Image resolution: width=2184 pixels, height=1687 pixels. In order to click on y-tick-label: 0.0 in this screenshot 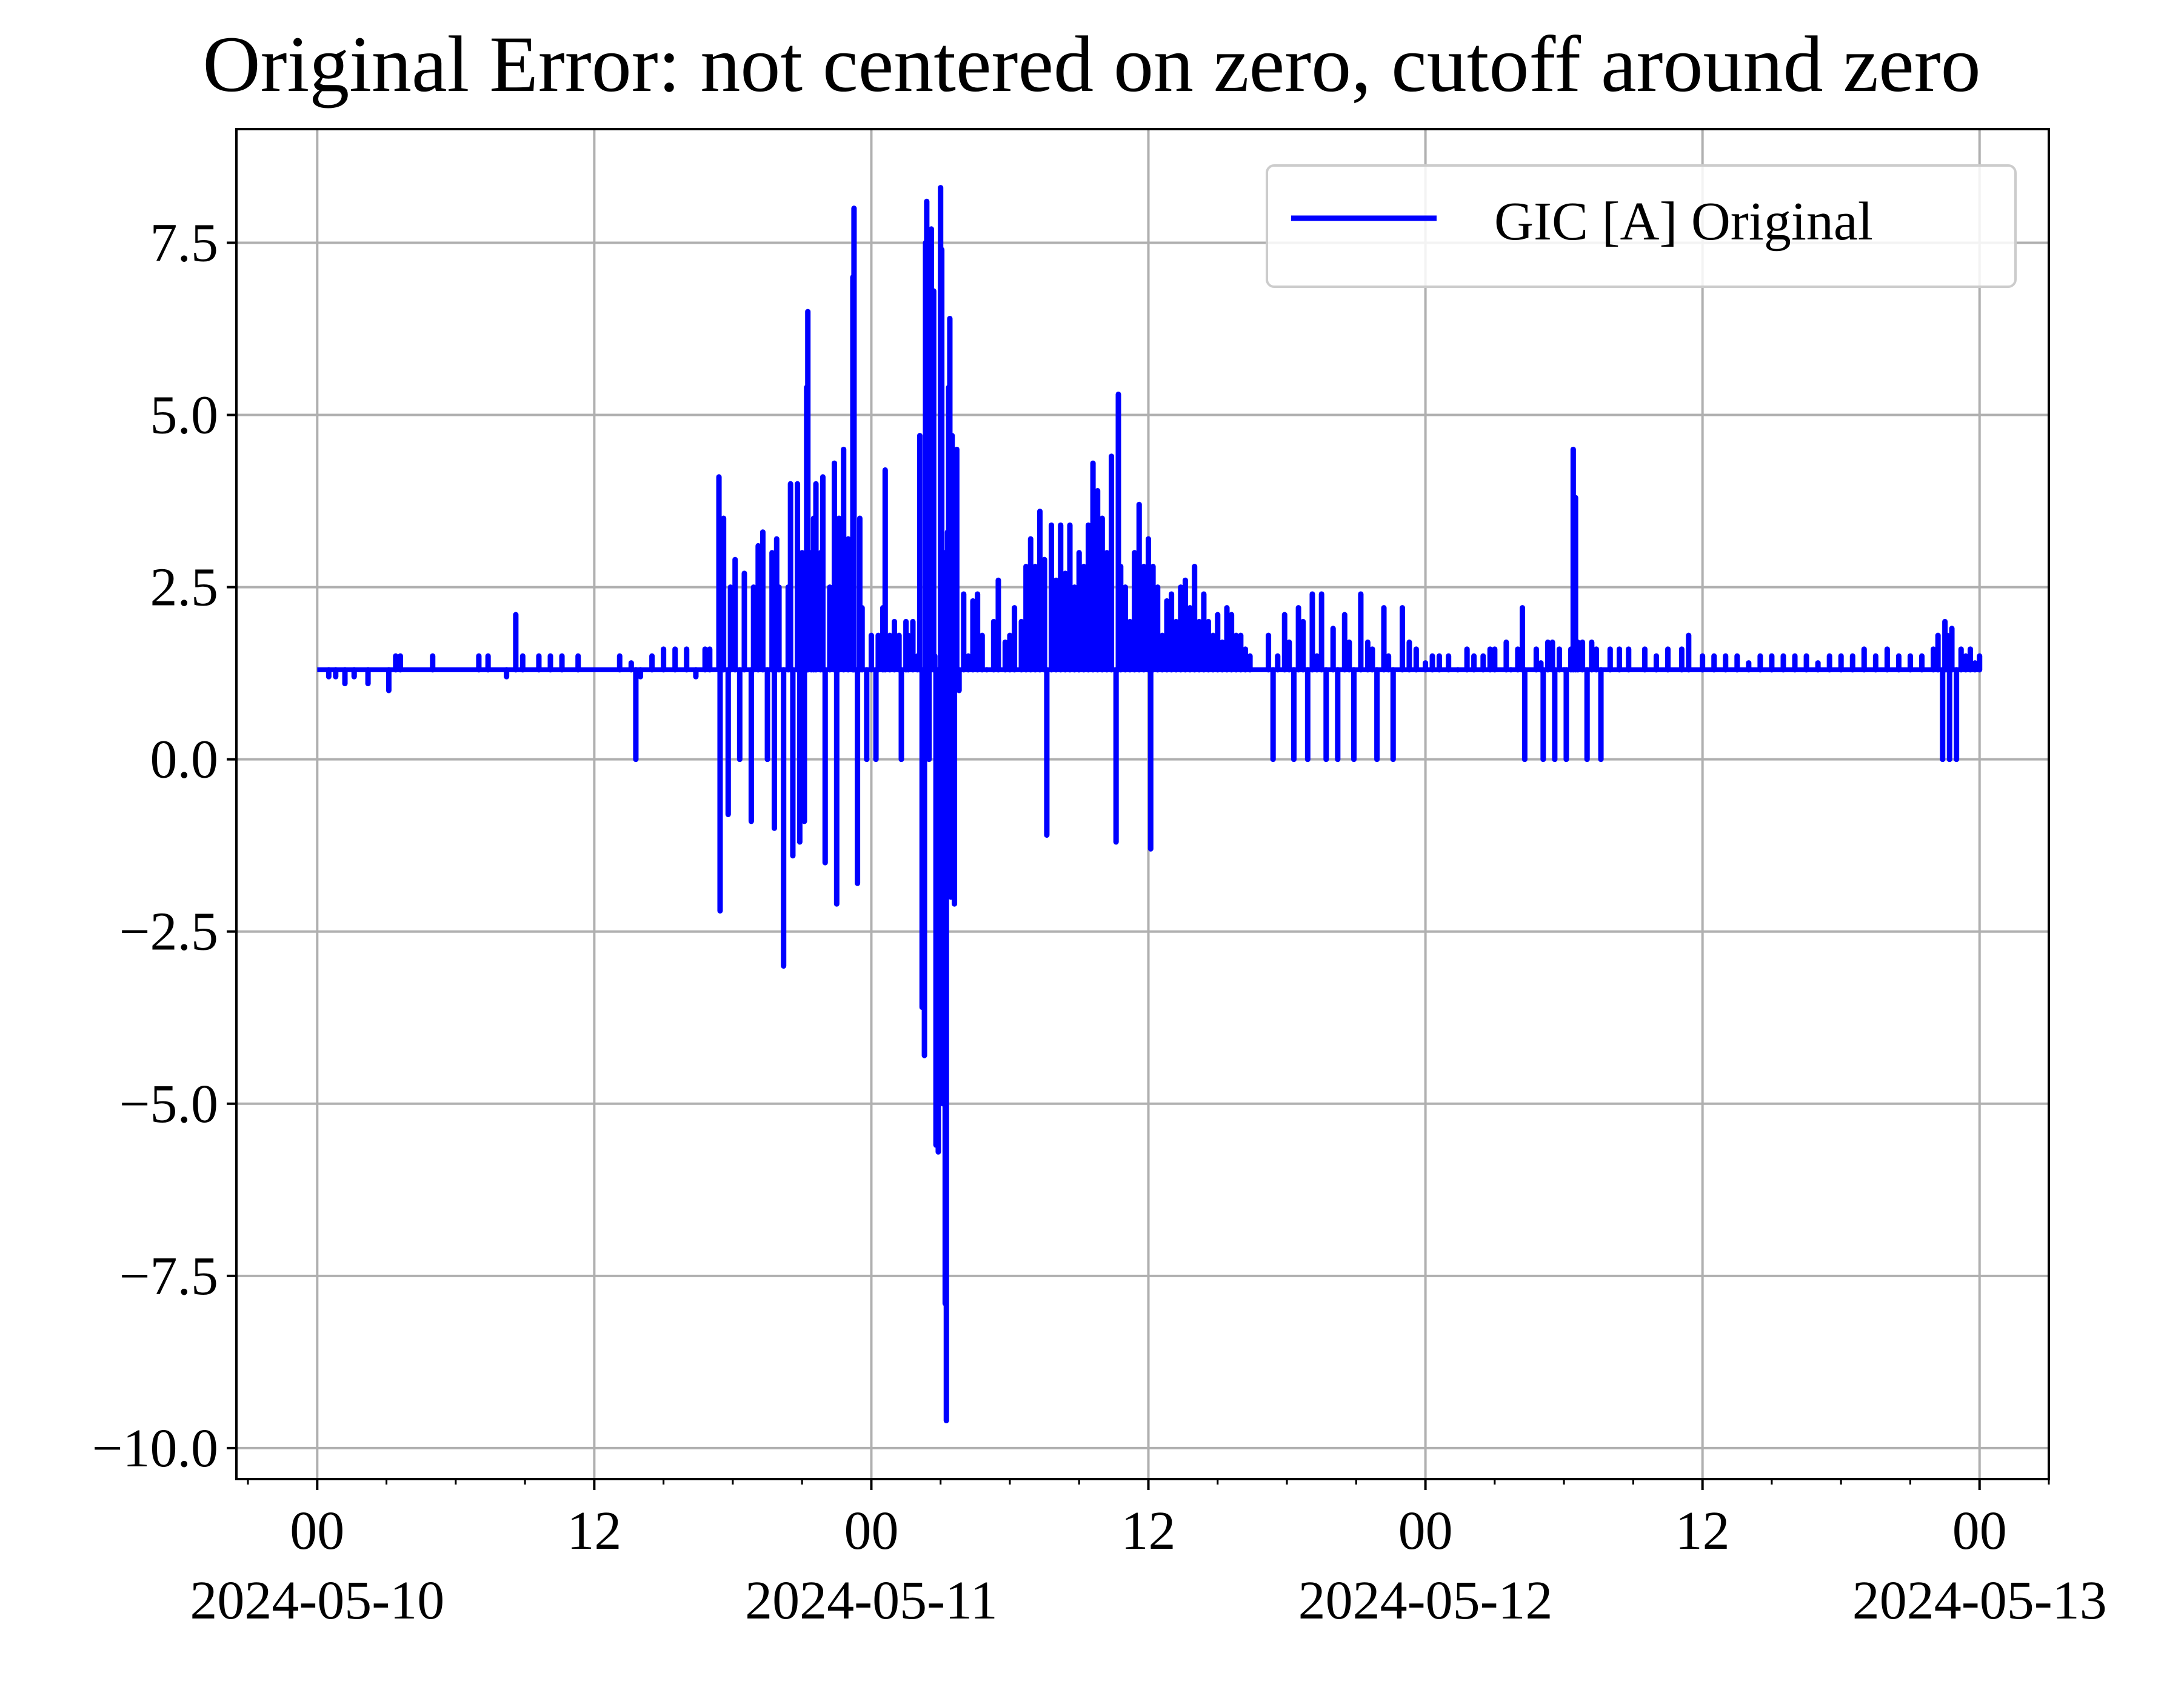, I will do `click(184, 760)`.